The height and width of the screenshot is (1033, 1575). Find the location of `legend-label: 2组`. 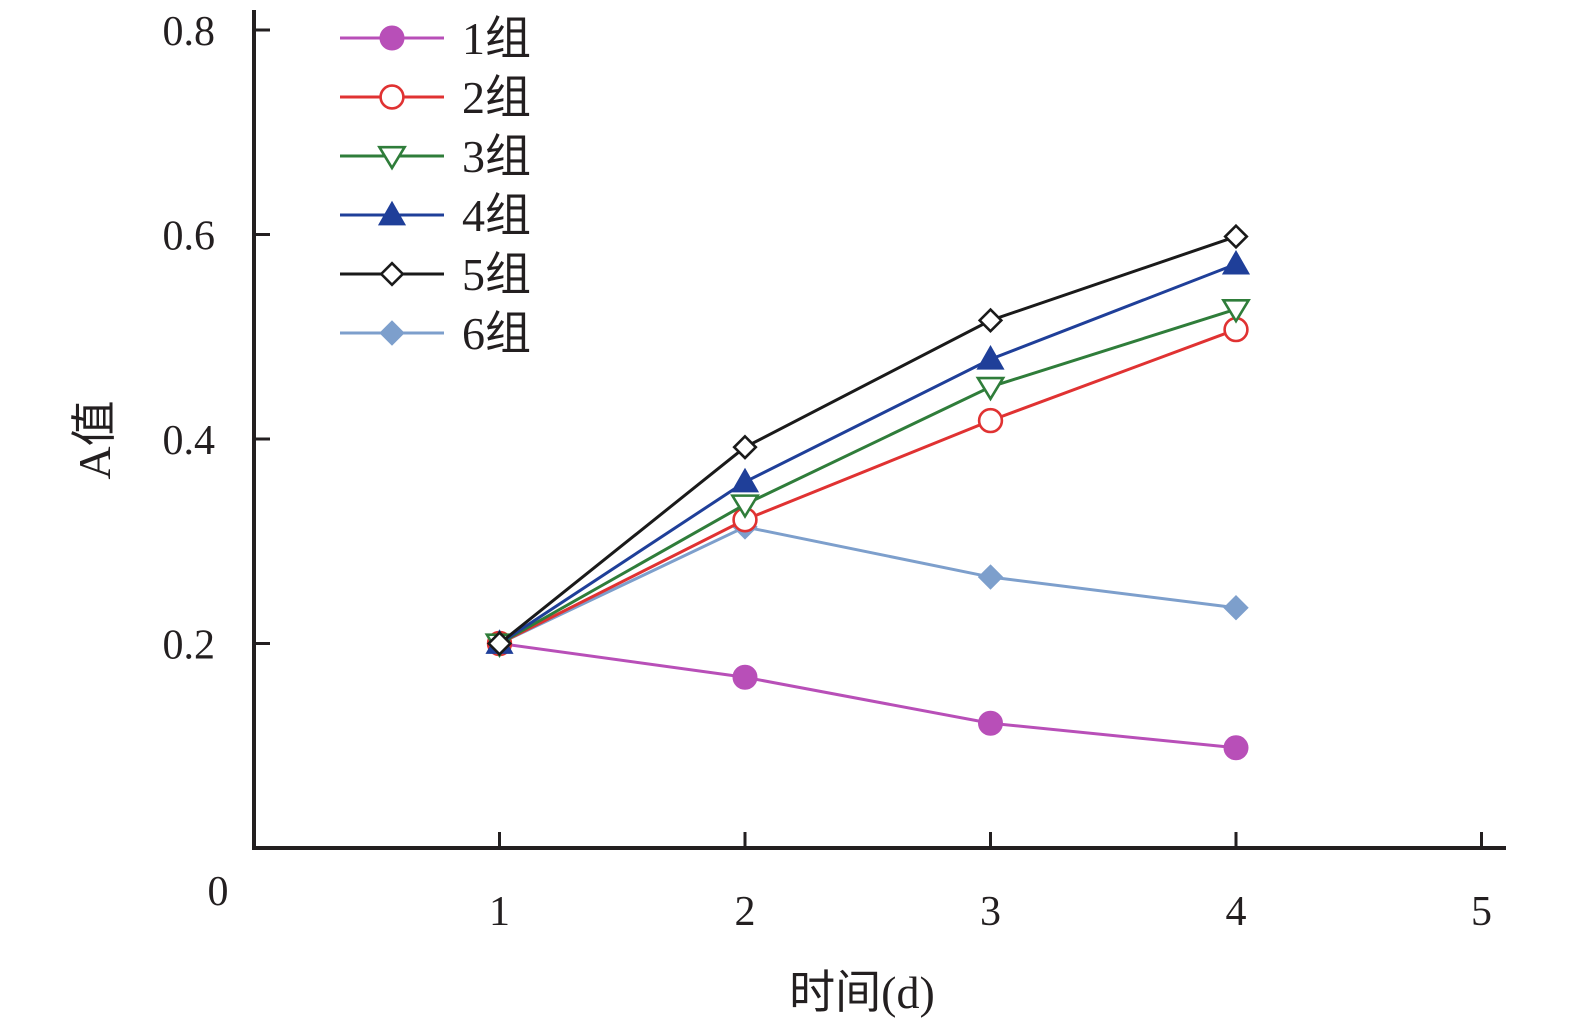

legend-label: 2组 is located at coordinates (496, 97).